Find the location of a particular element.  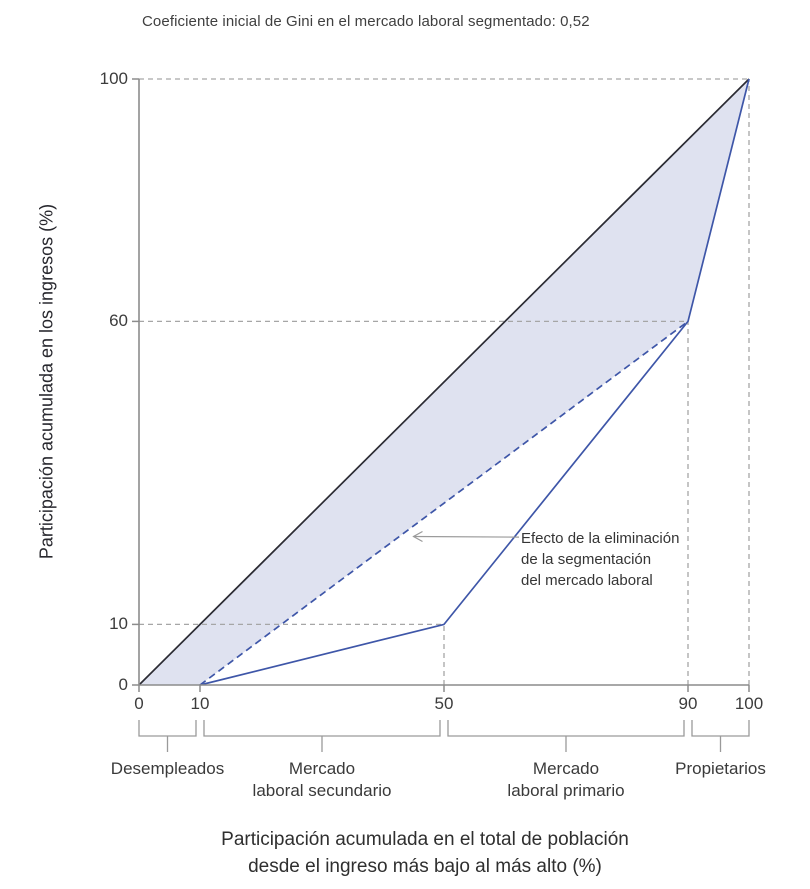

y-tick-label: 10 is located at coordinates (118, 624).